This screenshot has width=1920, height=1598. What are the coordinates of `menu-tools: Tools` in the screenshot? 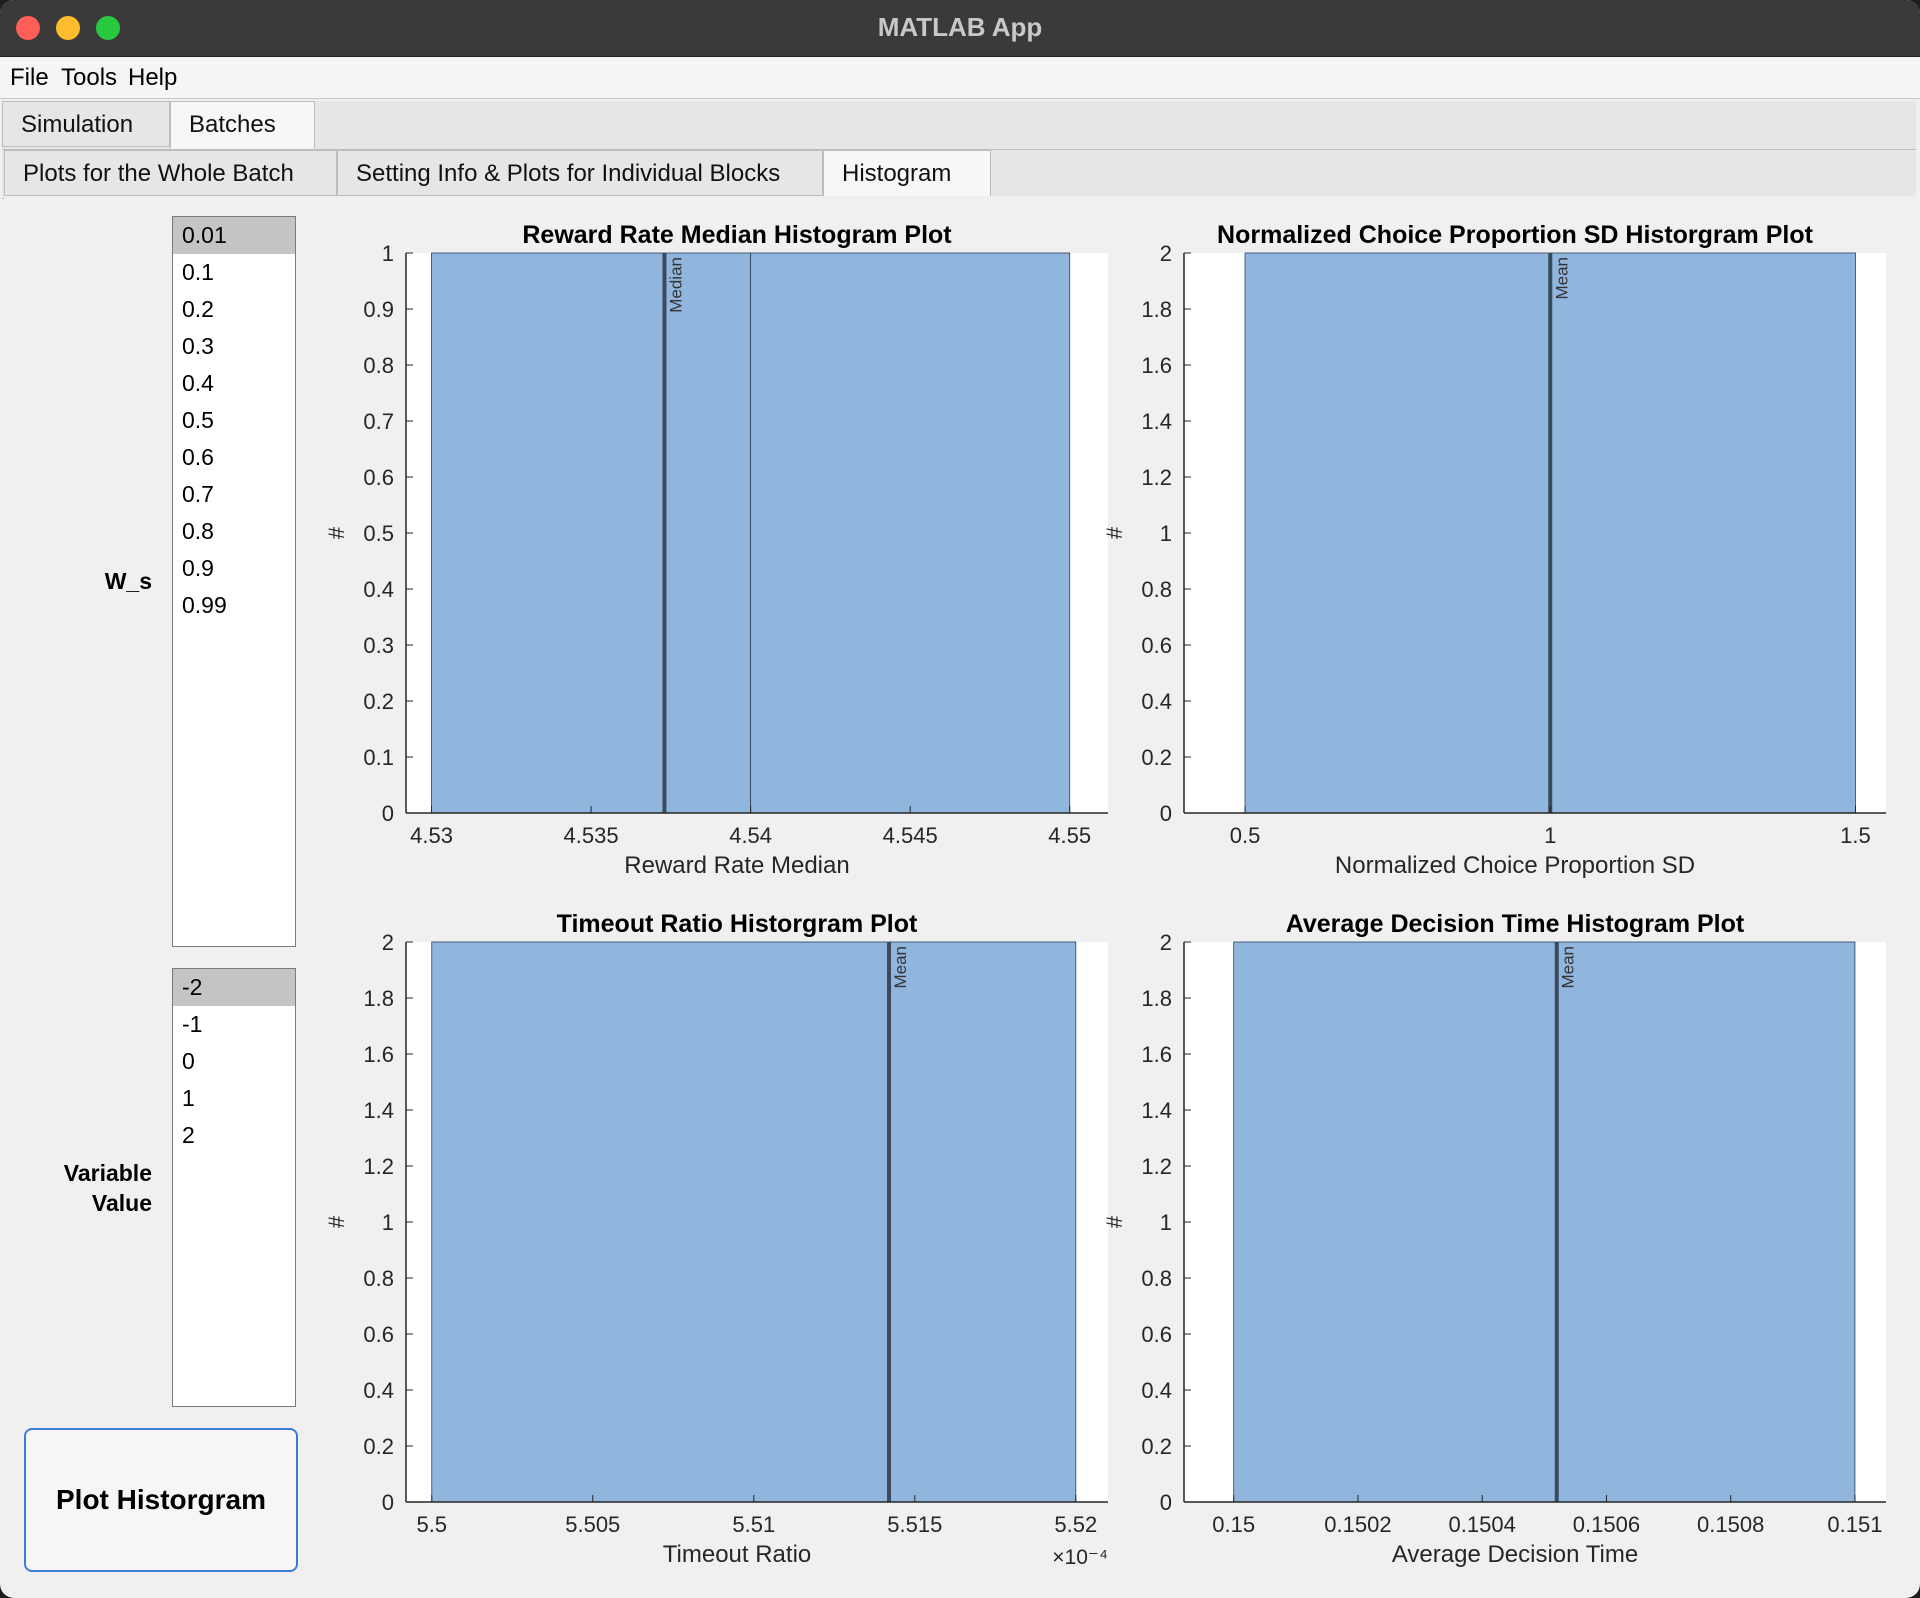 It's located at (89, 77).